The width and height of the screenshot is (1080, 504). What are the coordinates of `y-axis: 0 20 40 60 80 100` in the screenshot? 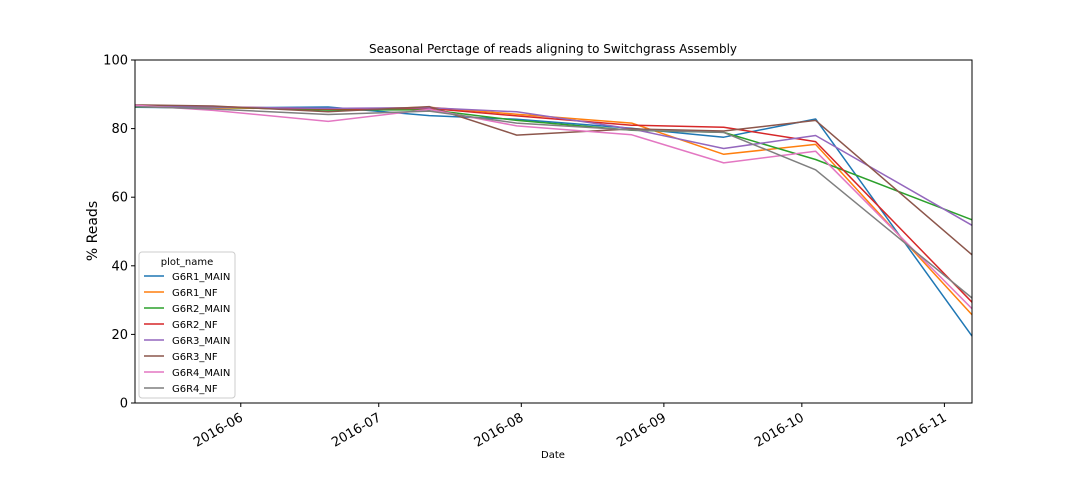 It's located at (119, 233).